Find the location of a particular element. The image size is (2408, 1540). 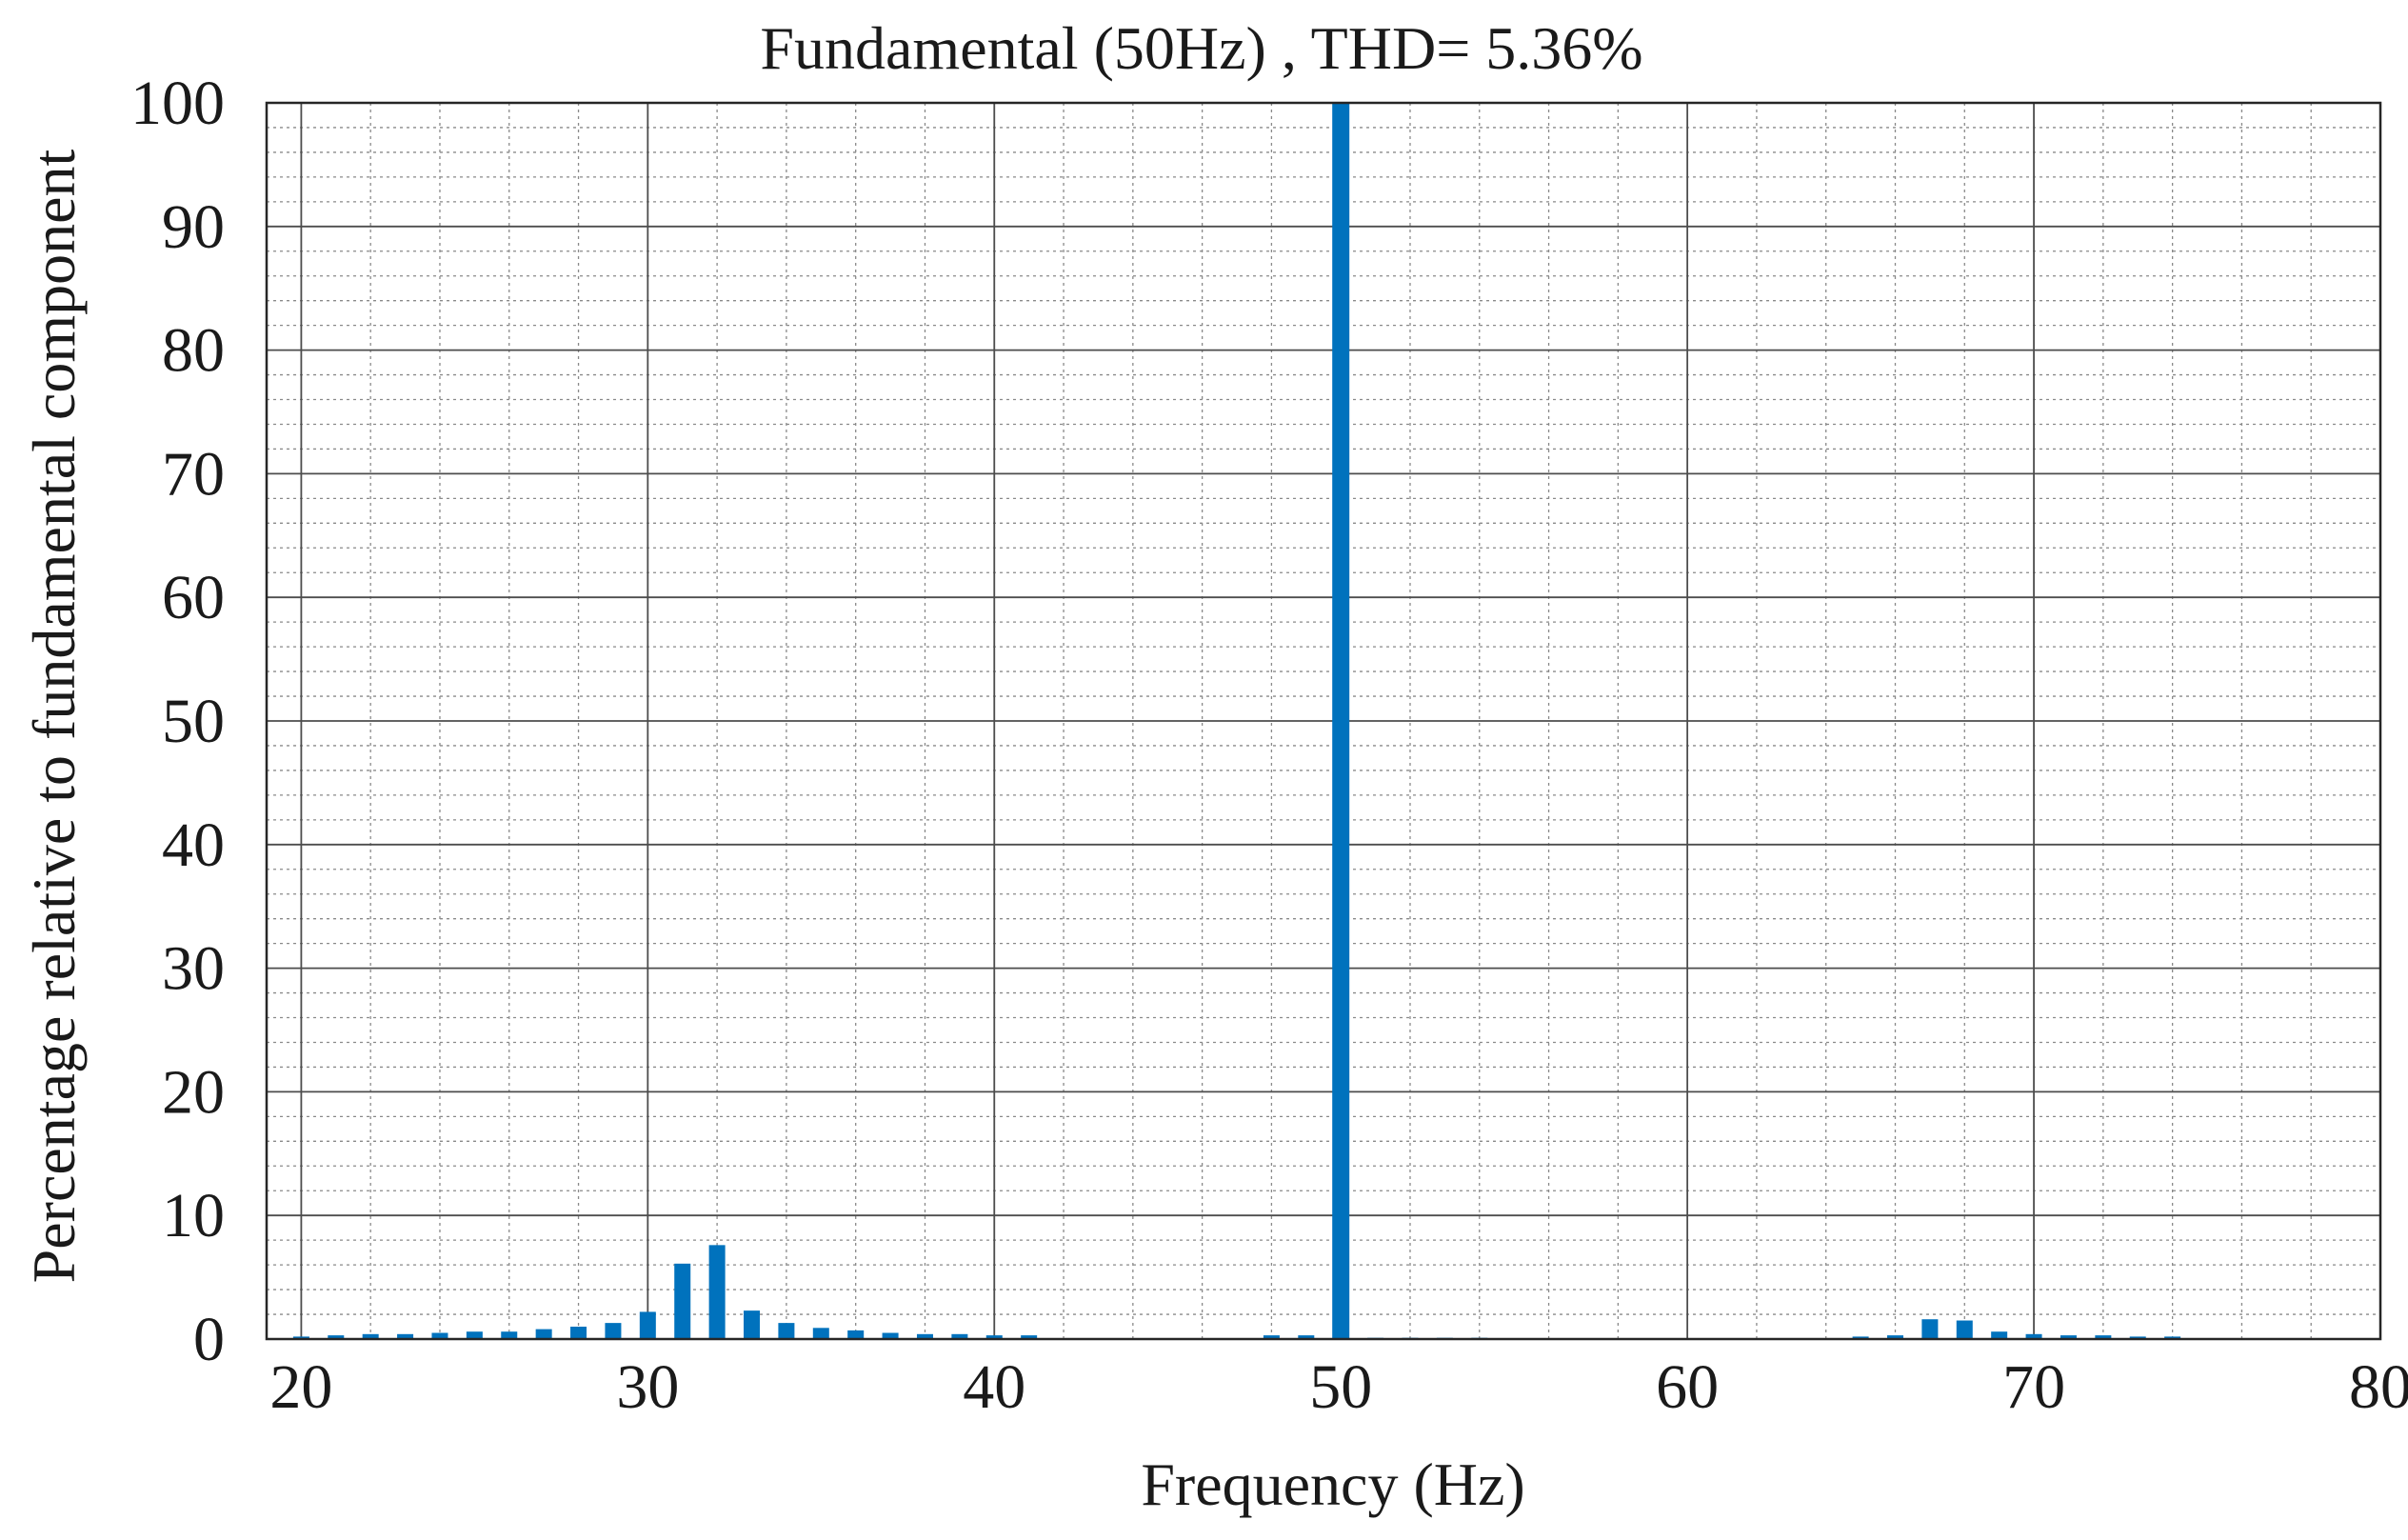

chart-title: Fundamental (50Hz) , THD= 5.36% is located at coordinates (1201, 48).